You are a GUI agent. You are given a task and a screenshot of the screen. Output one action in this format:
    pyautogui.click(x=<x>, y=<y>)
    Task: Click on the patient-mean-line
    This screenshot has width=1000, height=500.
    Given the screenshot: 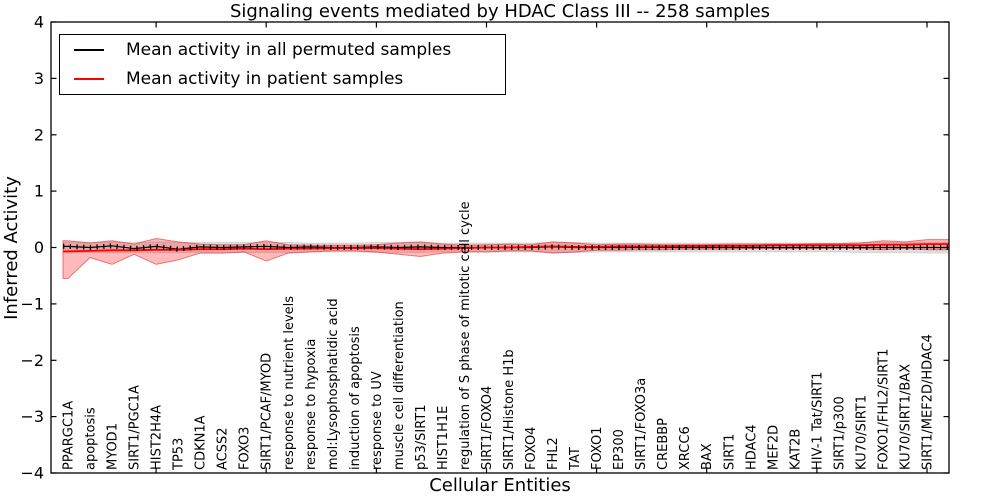 What is the action you would take?
    pyautogui.click(x=506, y=248)
    